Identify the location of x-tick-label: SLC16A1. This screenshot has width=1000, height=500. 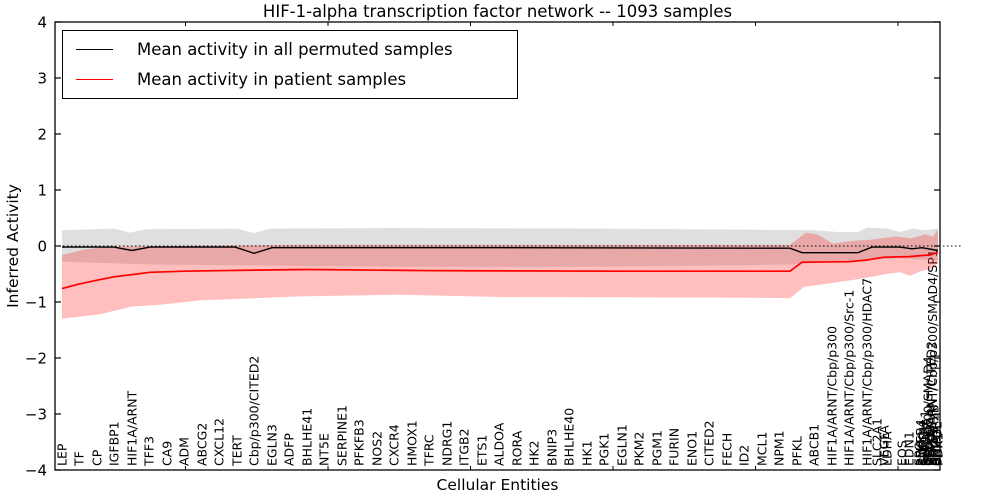
(925, 438).